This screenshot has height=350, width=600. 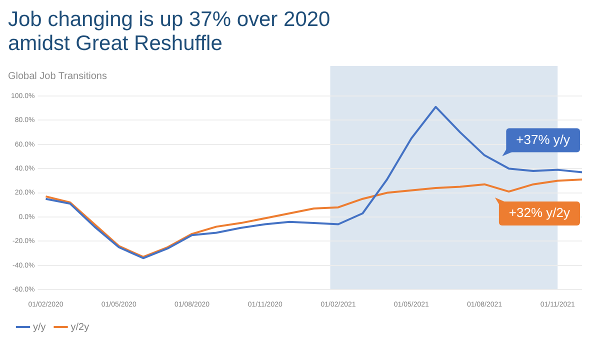 What do you see at coordinates (543, 139) in the screenshot?
I see `annotation: +37% y/y` at bounding box center [543, 139].